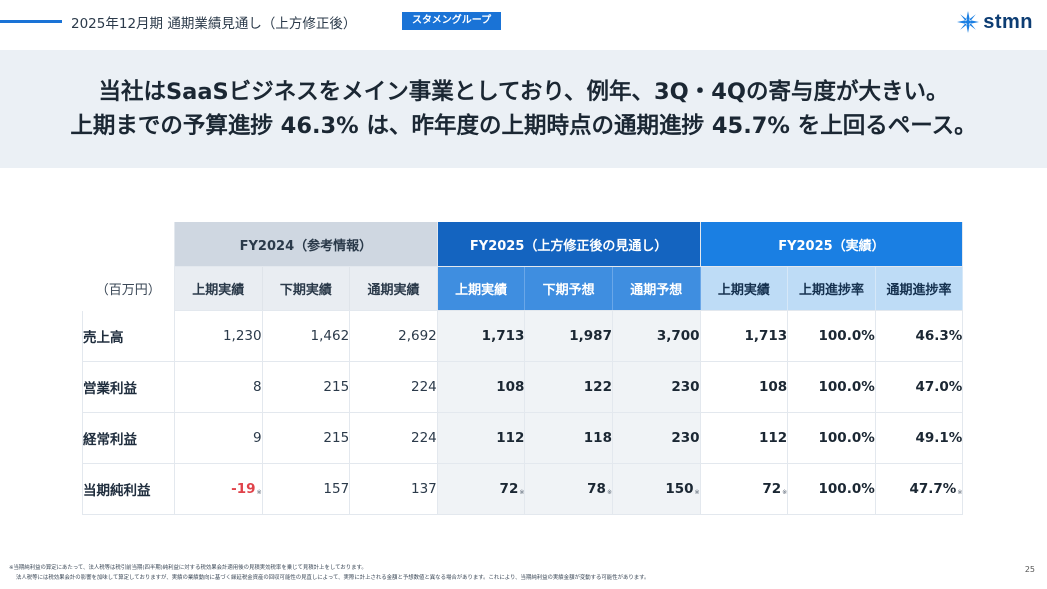 This screenshot has width=1047, height=589. I want to click on row-label: 営業利益, so click(128, 387).